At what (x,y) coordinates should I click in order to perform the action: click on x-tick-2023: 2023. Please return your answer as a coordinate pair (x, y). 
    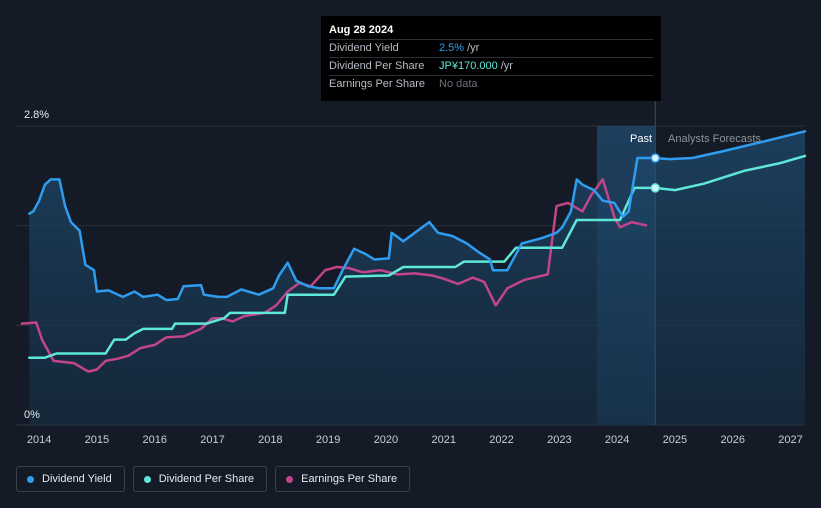
    Looking at the image, I should click on (559, 440).